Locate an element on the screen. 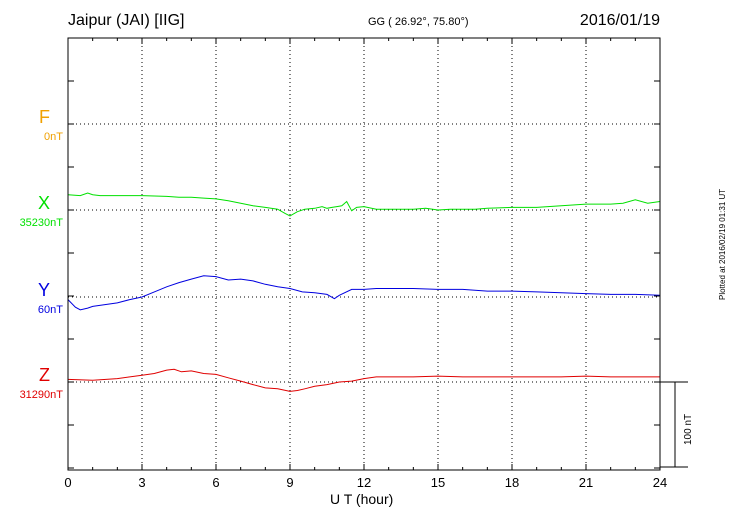 Image resolution: width=730 pixels, height=520 pixels. x-tick-label: 18 is located at coordinates (512, 482).